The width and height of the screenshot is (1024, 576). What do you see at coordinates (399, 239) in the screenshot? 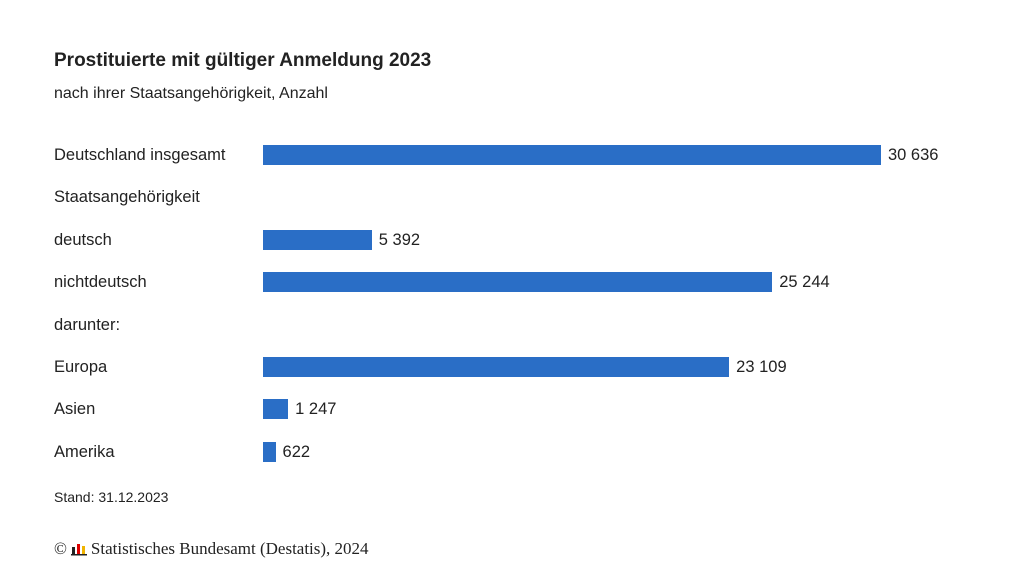
I see `data-label: 5 392` at bounding box center [399, 239].